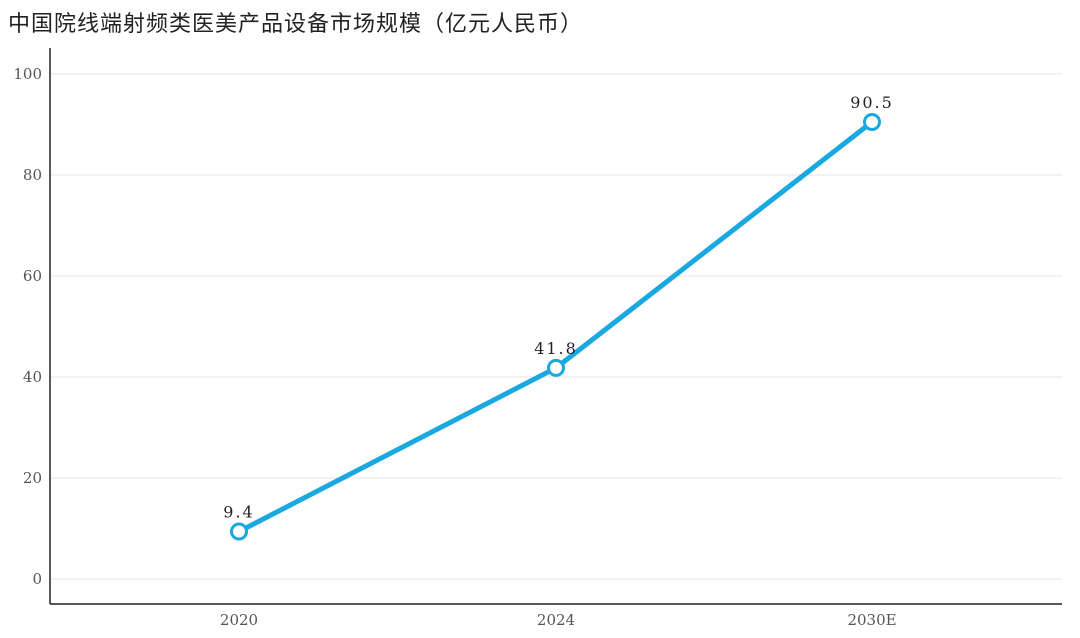  Describe the element at coordinates (556, 348) in the screenshot. I see `data-label: 41.8` at that location.